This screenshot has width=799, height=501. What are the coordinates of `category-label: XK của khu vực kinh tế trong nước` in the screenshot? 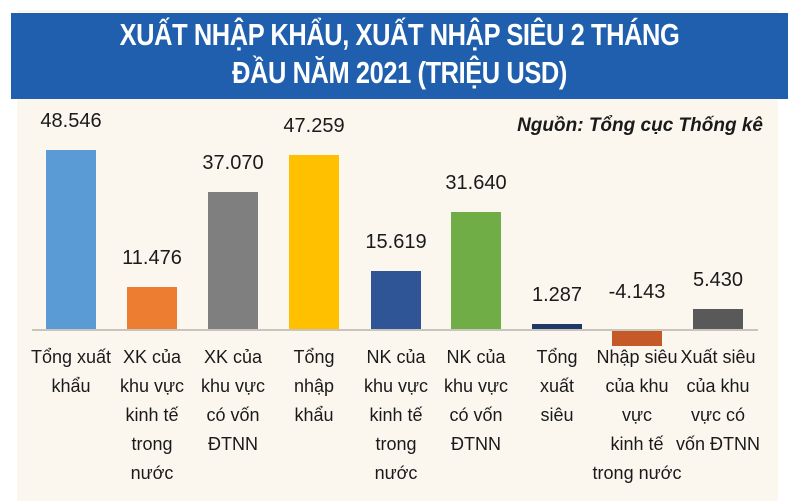 It's located at (152, 415).